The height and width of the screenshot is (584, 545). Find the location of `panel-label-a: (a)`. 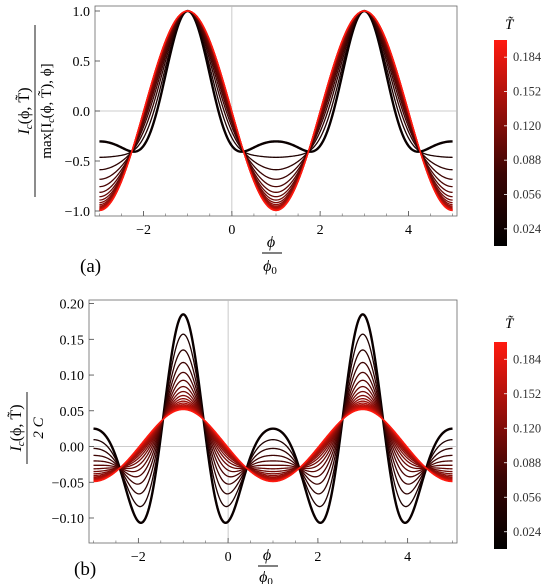

panel-label-a: (a) is located at coordinates (90, 266).